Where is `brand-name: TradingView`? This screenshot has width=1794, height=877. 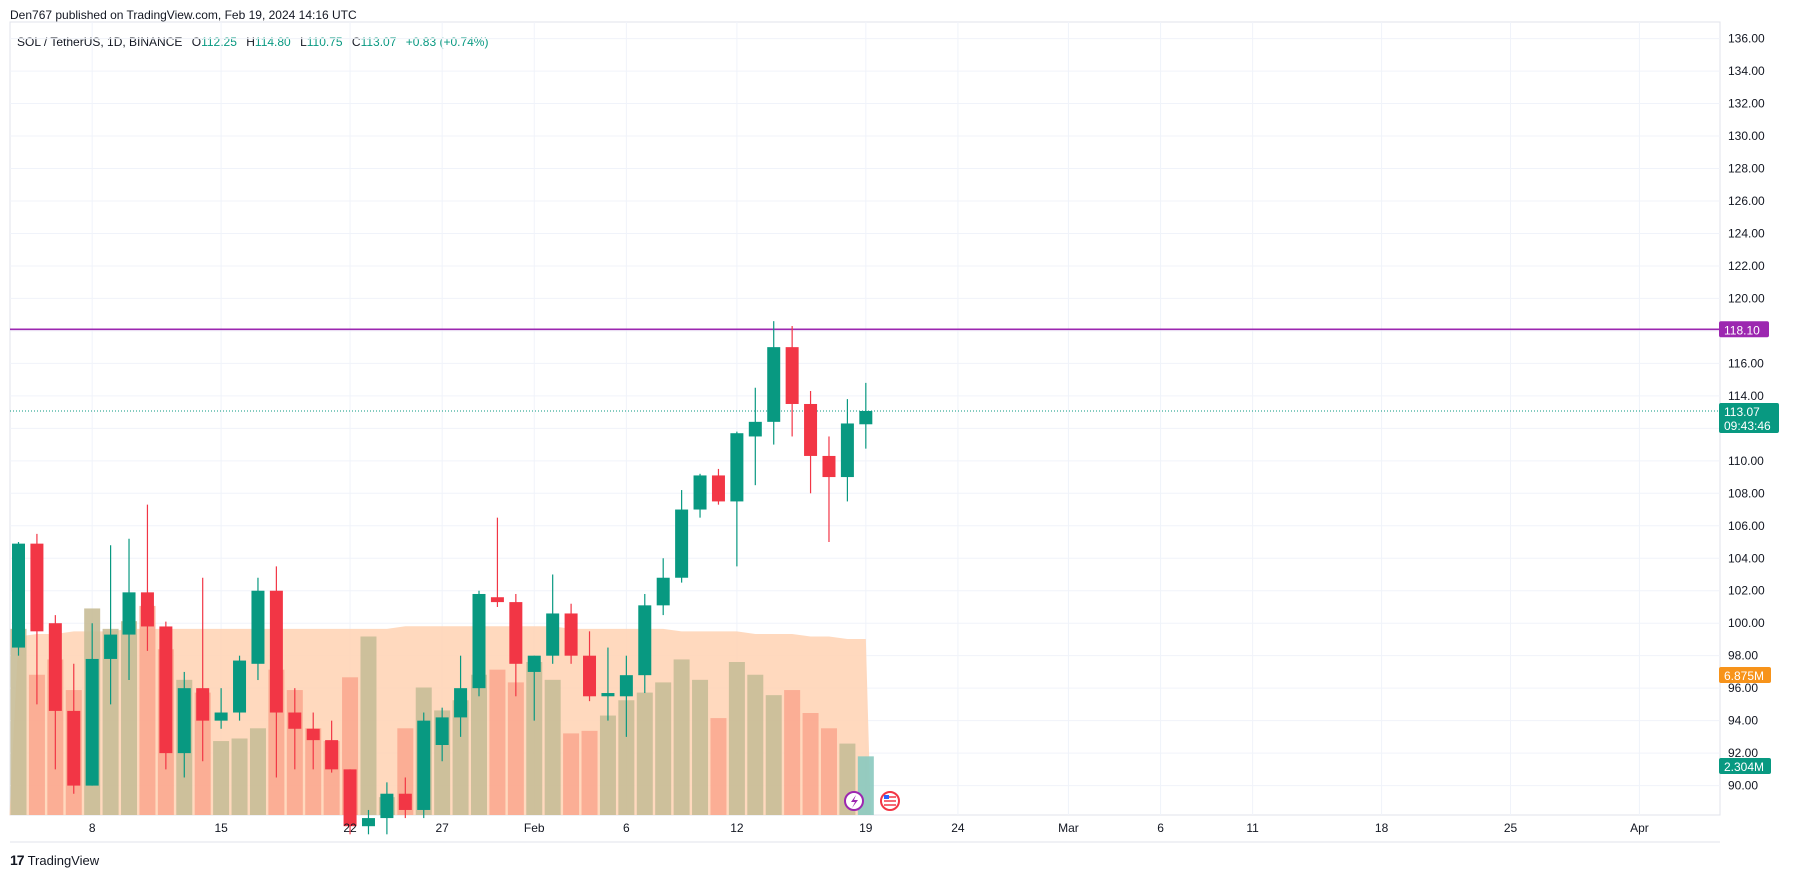
brand-name: TradingView is located at coordinates (63, 860).